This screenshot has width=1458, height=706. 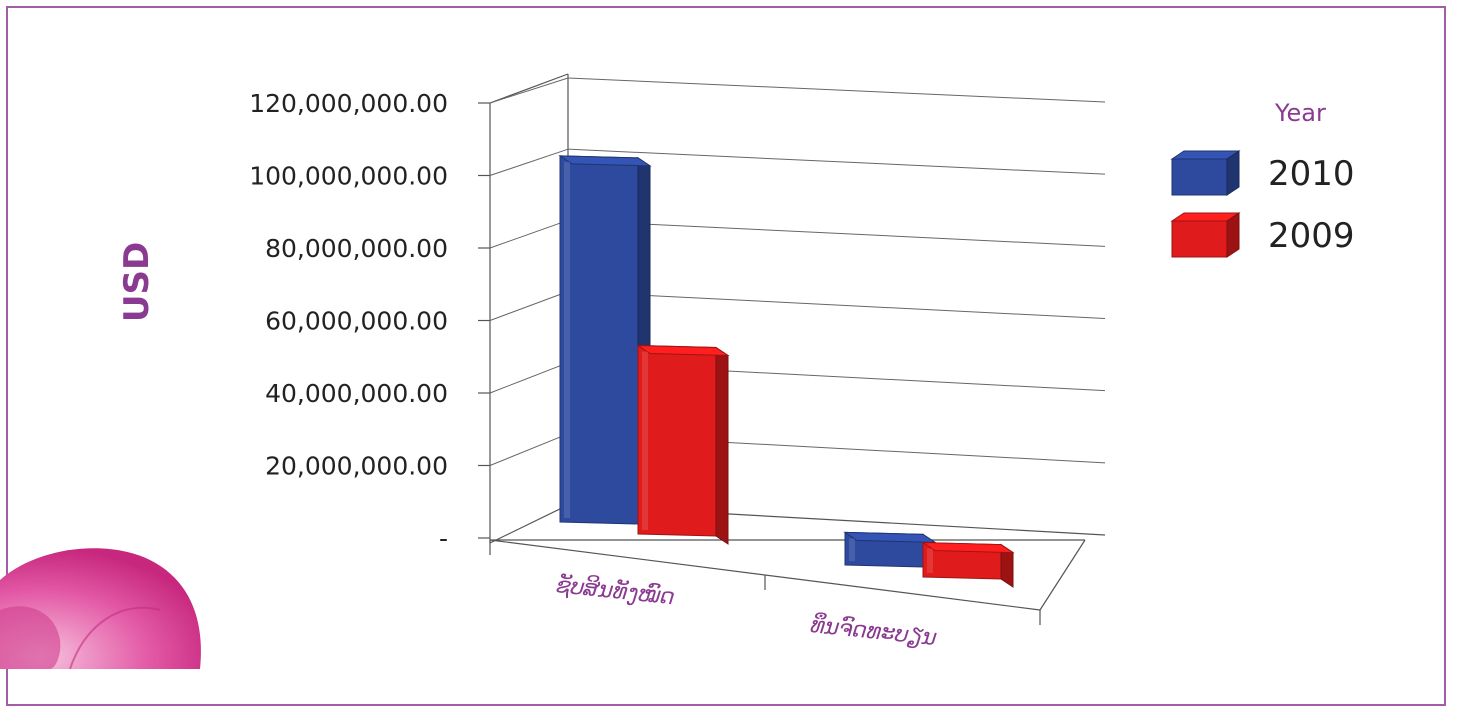 What do you see at coordinates (1311, 174) in the screenshot?
I see `legend-label: 2010` at bounding box center [1311, 174].